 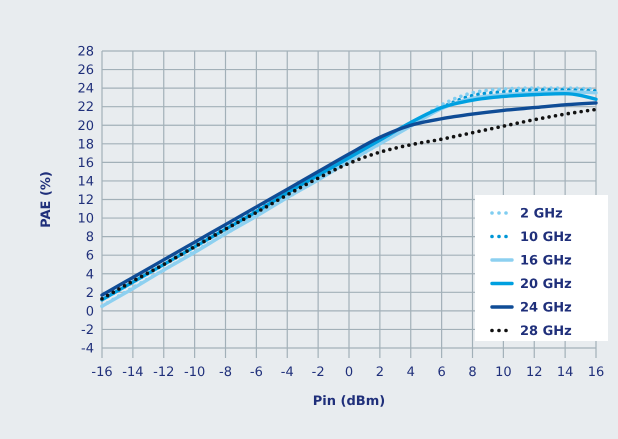 I want to click on y-tick-label: 22, so click(x=85, y=108).